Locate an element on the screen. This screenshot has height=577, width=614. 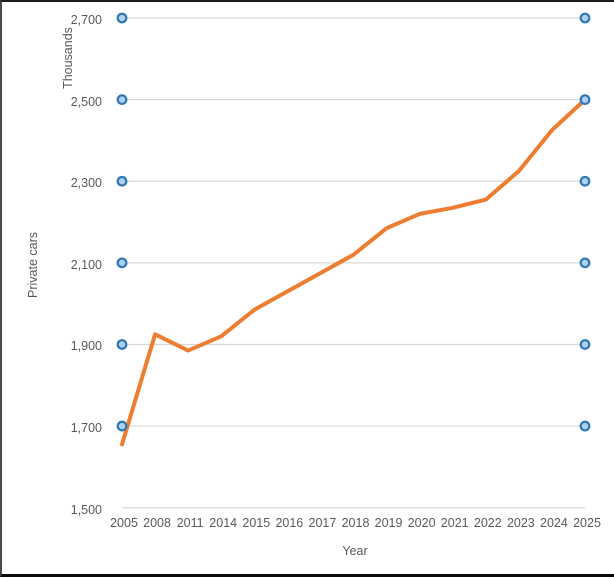
x-tick-label: 2015 is located at coordinates (256, 523).